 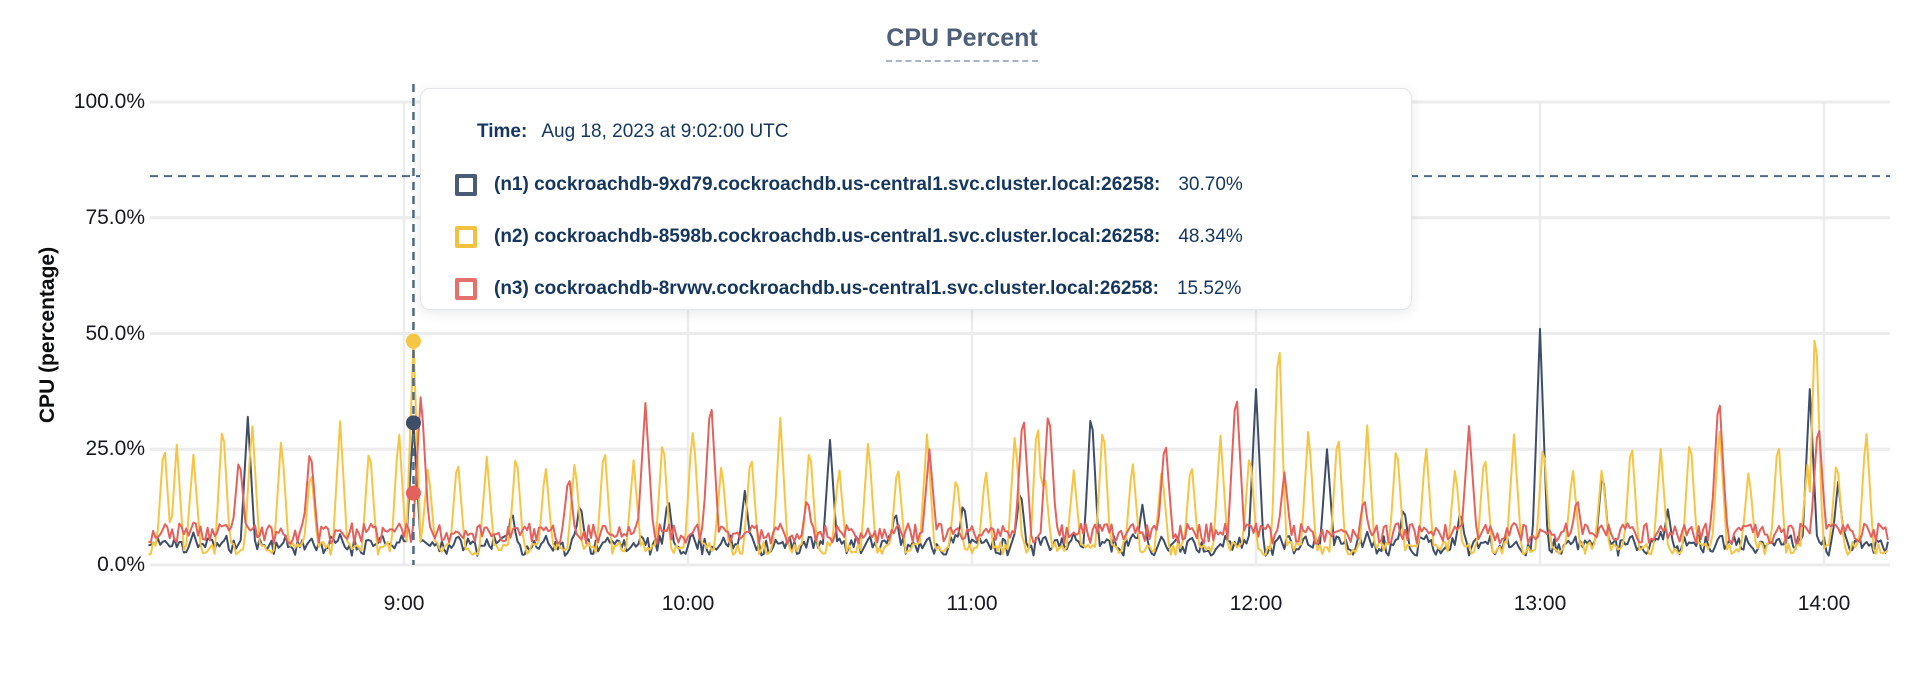 I want to click on series-swatch-icon-n2, so click(x=466, y=237).